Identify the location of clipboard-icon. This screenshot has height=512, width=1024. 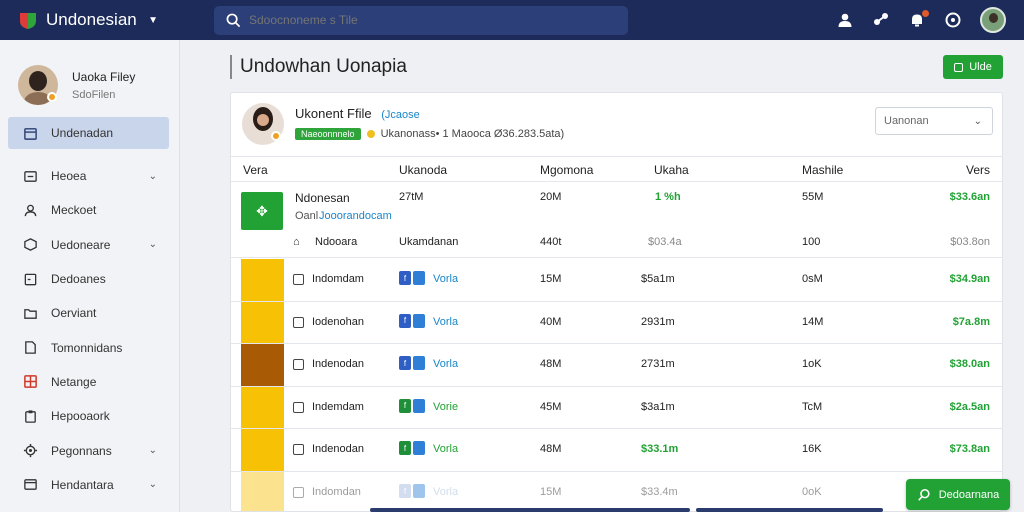
(30, 416).